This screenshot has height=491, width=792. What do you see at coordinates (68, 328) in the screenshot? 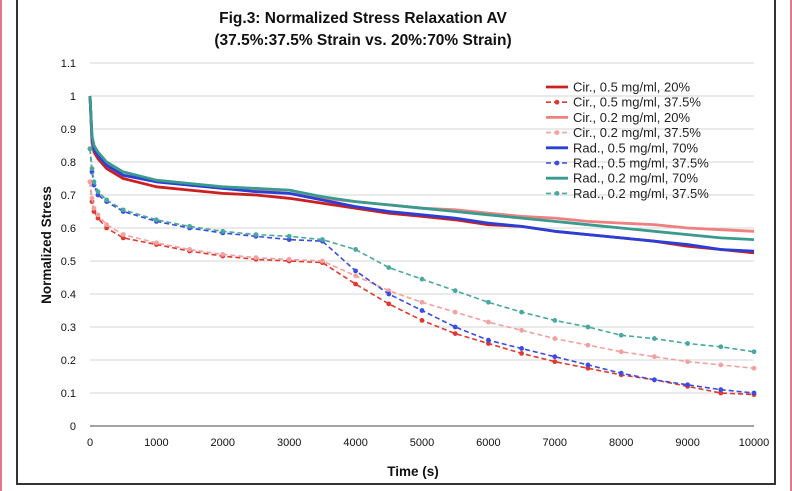
I see `y-tick-label: 0.3` at bounding box center [68, 328].